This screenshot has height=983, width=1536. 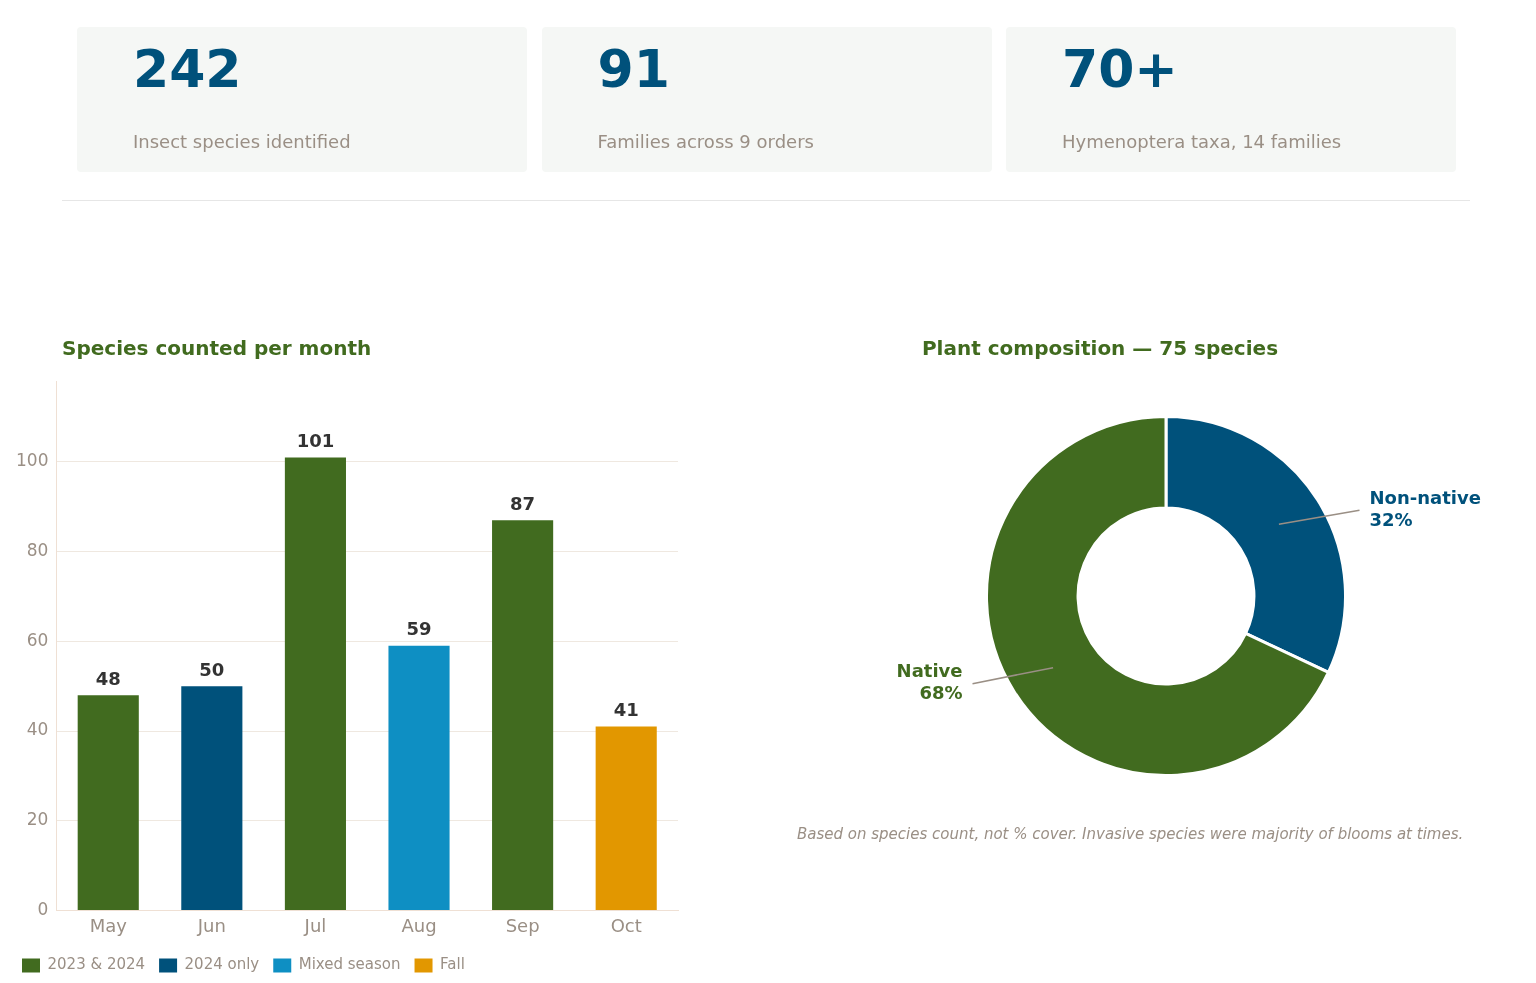 What do you see at coordinates (1425, 498) in the screenshot?
I see `slice-label: Non-native` at bounding box center [1425, 498].